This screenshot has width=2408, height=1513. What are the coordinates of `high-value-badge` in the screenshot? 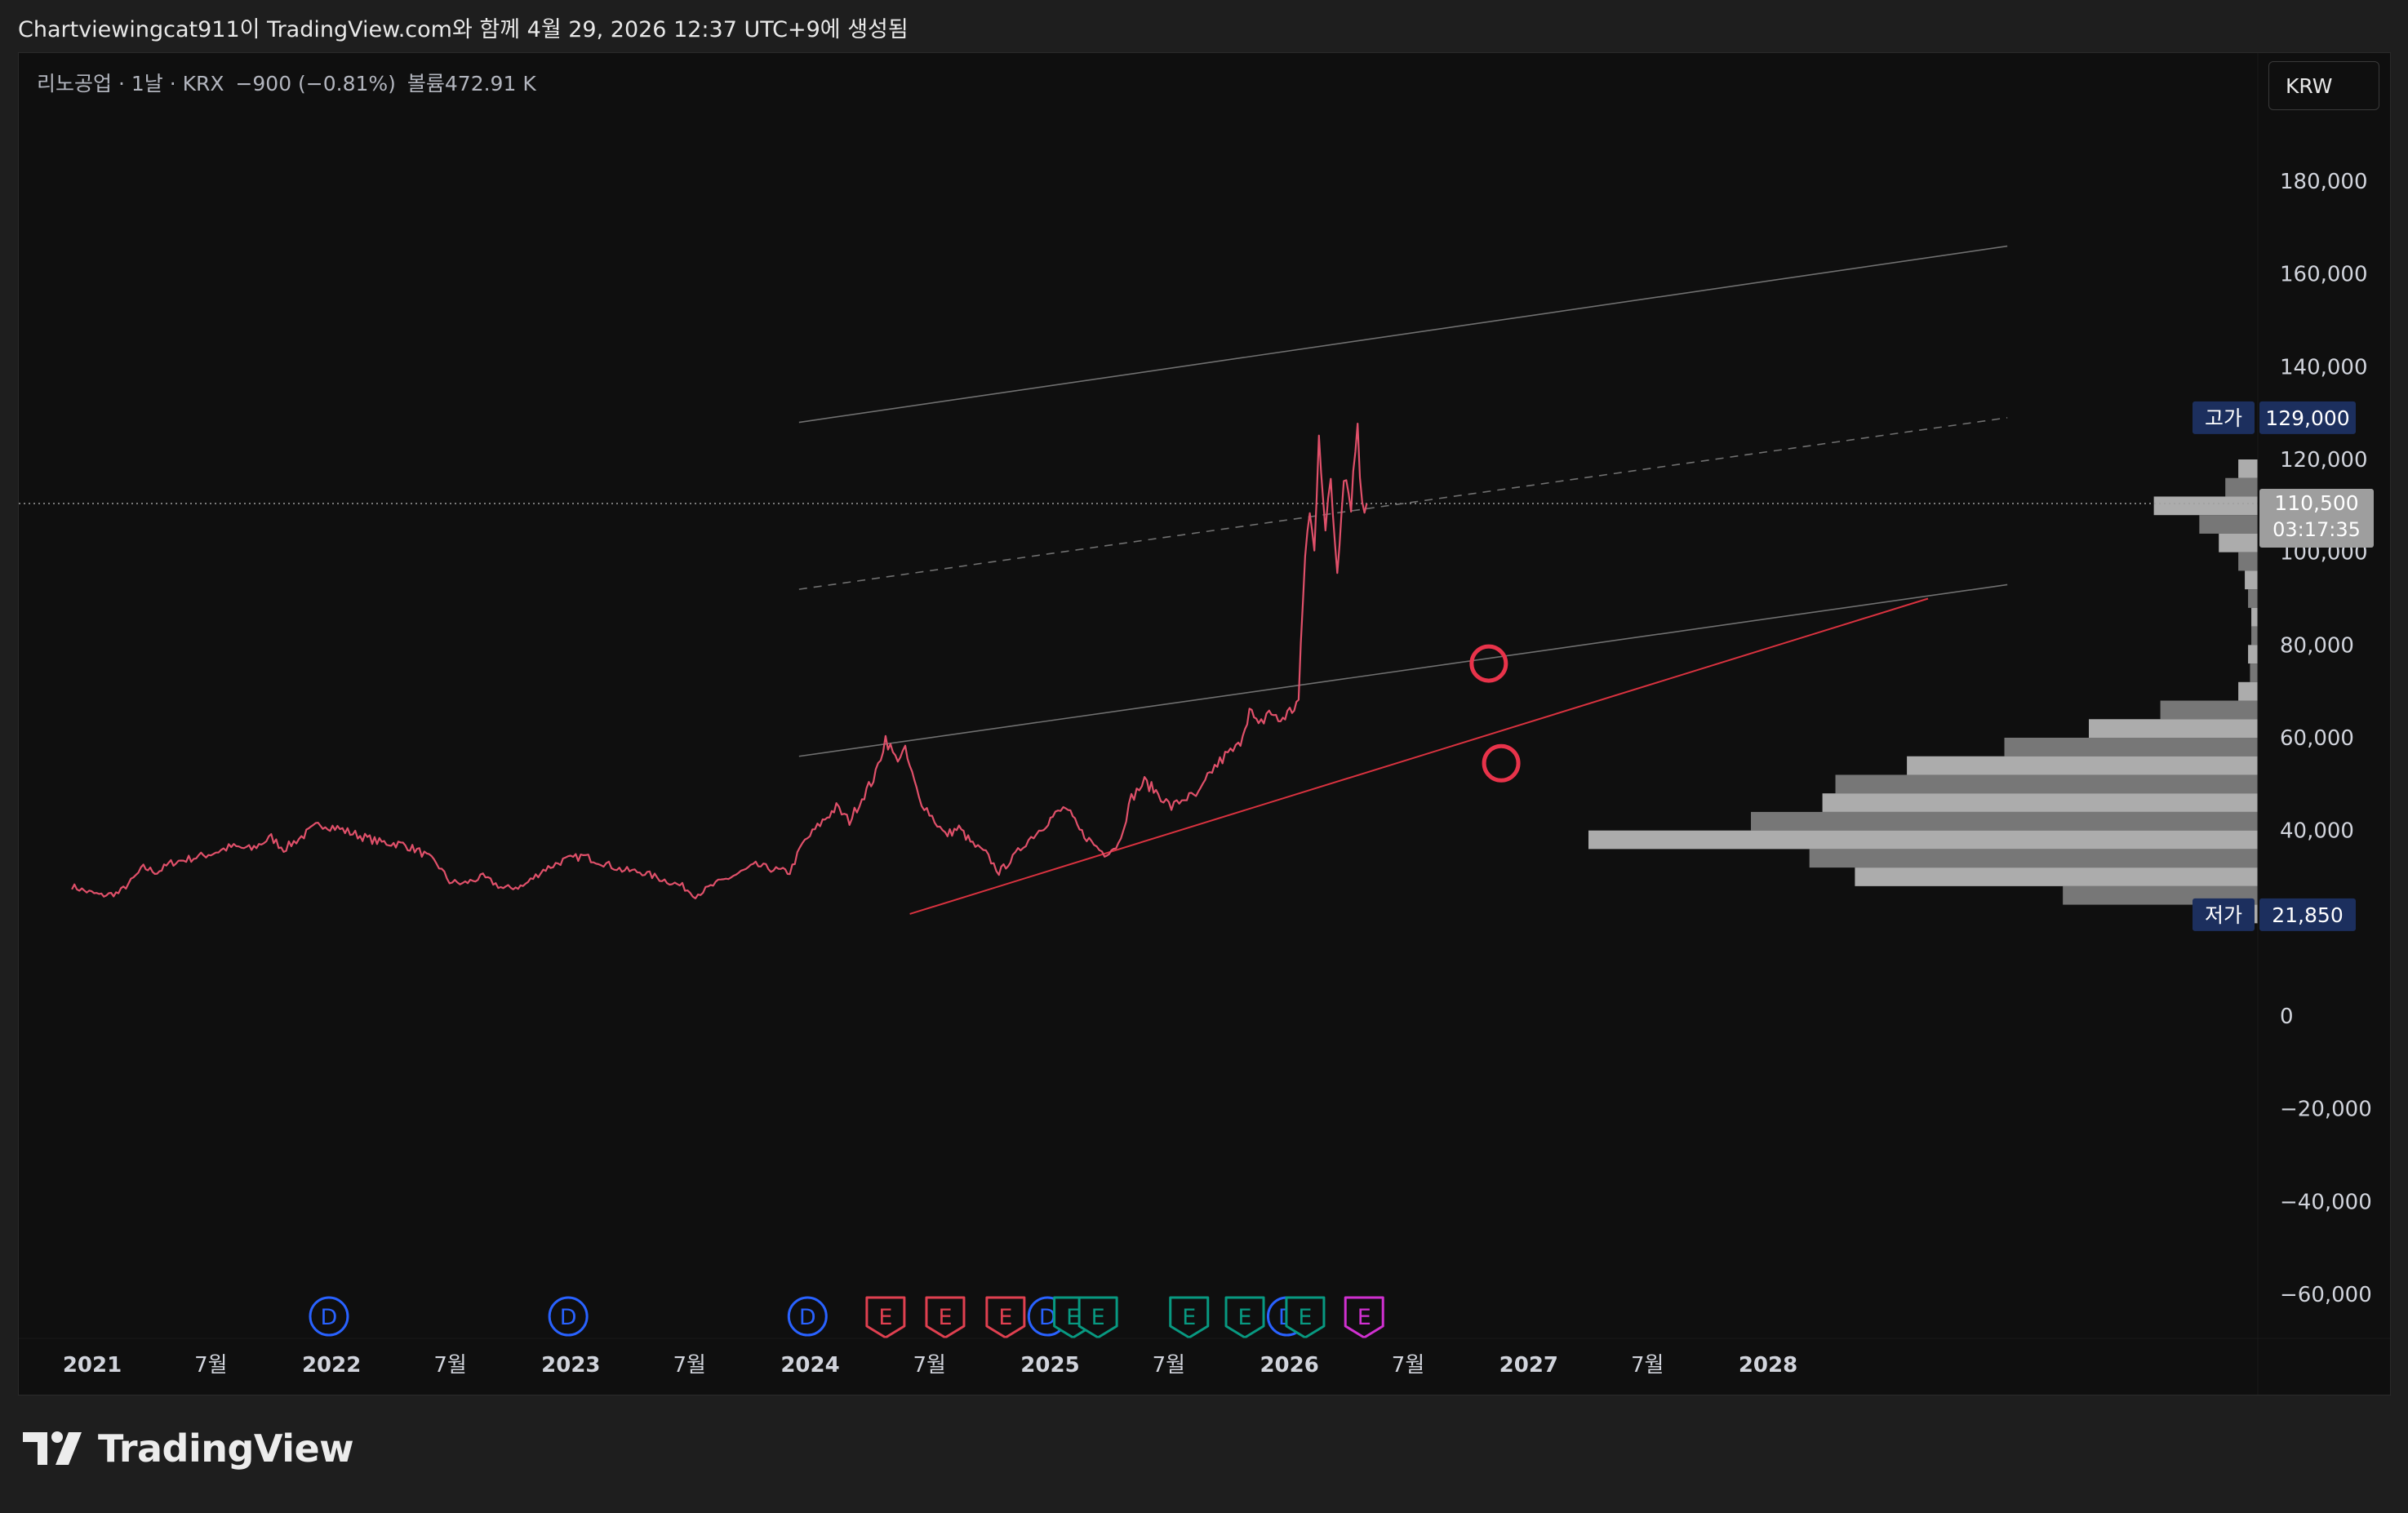 It's located at (2307, 417).